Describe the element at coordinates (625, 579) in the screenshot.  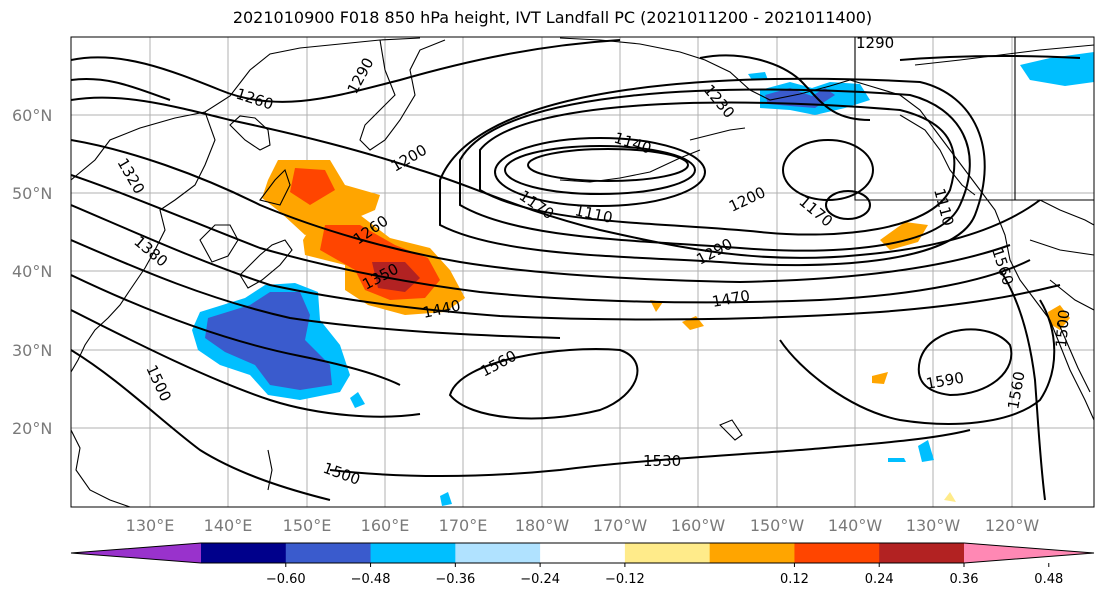
I see `colorbar-tick-label: −0.12` at that location.